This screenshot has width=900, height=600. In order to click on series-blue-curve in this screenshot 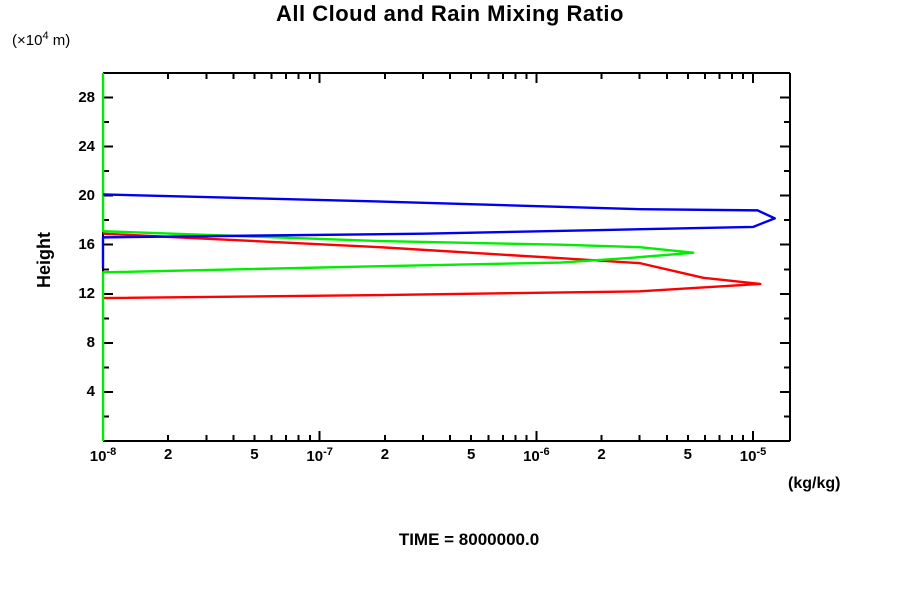, I will do `click(438, 231)`.